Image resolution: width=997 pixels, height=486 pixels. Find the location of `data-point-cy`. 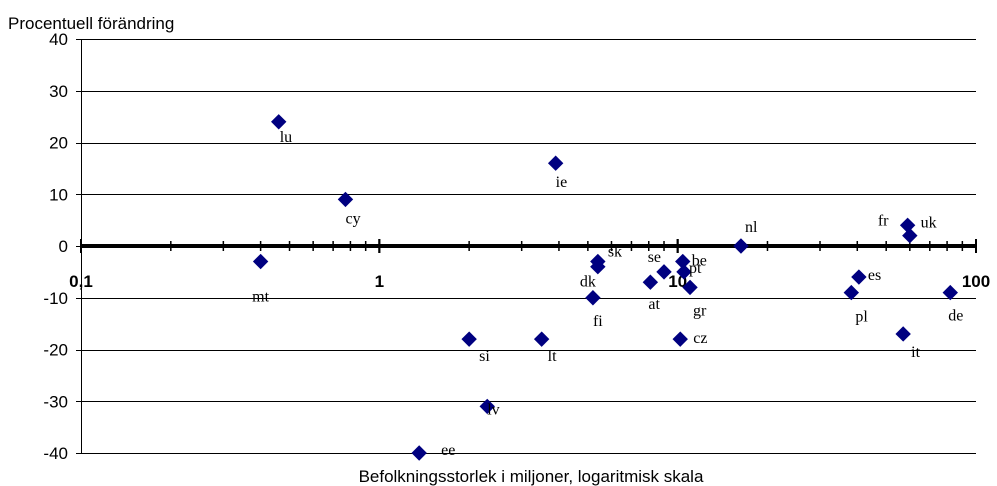

data-point-cy is located at coordinates (345, 199).